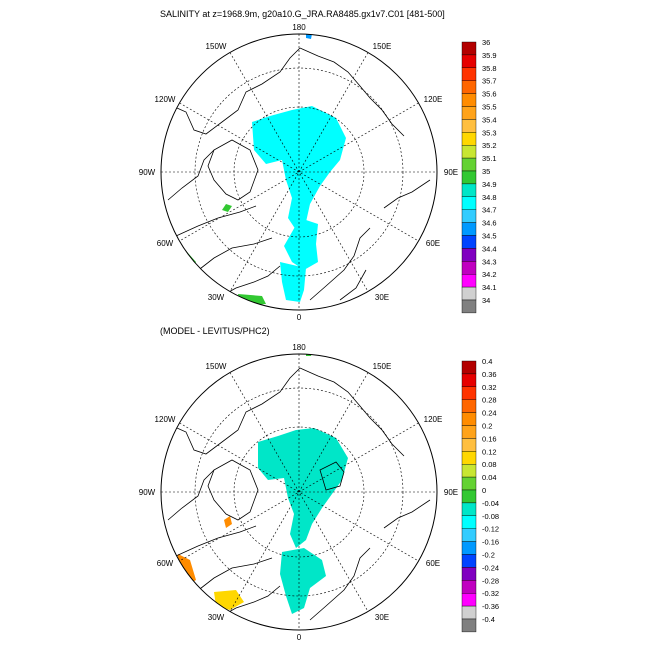 Image resolution: width=647 pixels, height=652 pixels. I want to click on top-colorbar-label: 34.3, so click(489, 261).